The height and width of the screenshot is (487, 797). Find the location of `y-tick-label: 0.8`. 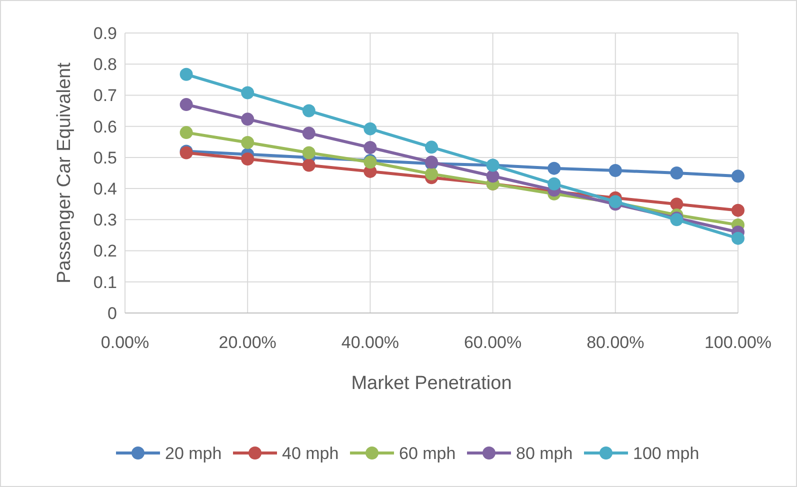

y-tick-label: 0.8 is located at coordinates (105, 64).